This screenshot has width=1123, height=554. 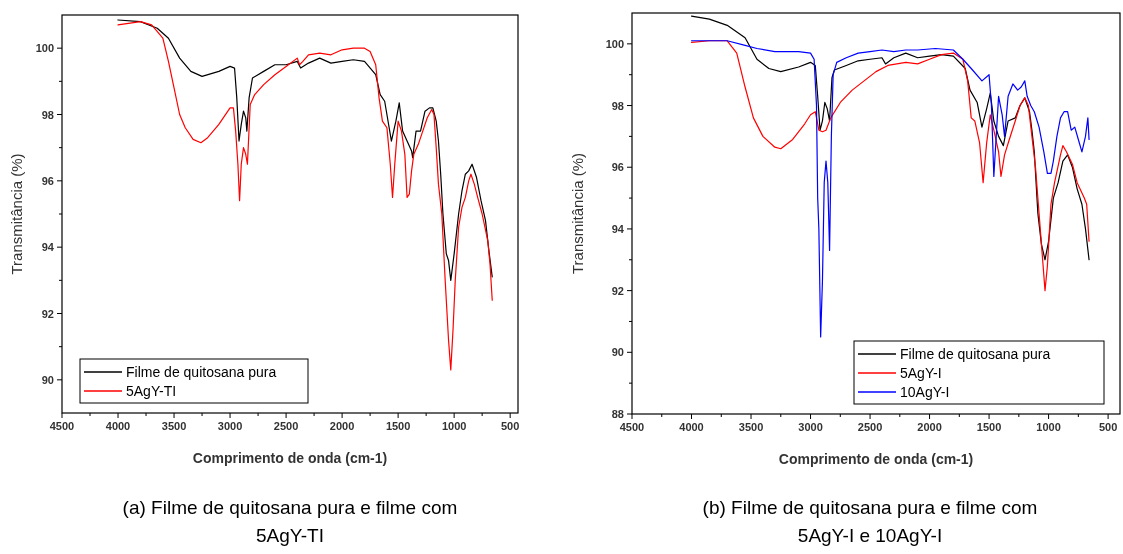 What do you see at coordinates (870, 521) in the screenshot?
I see `text: (b) Filme de quitosana pura e filme com 5AgY-I e 10AgY-I` at bounding box center [870, 521].